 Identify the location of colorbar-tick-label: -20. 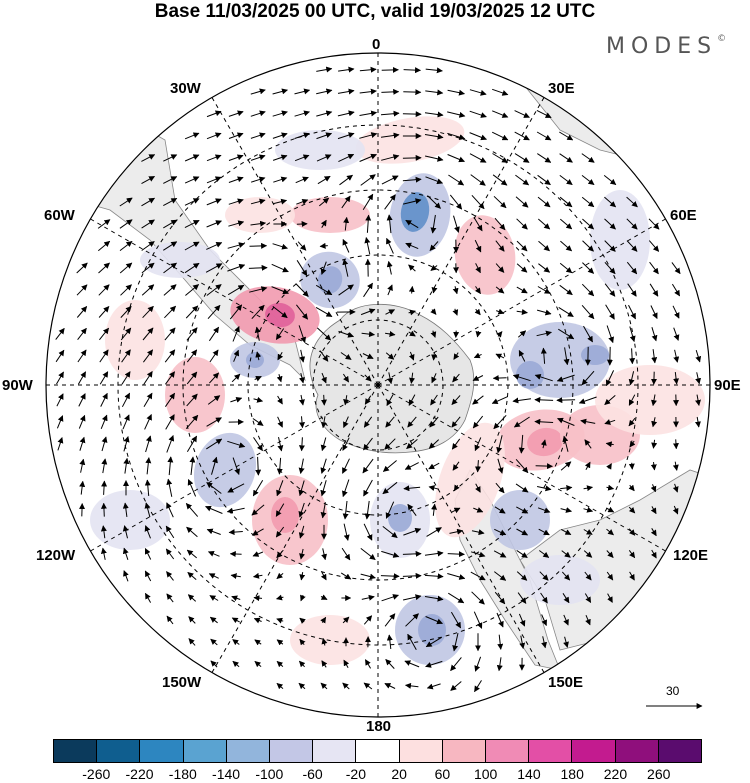
(355, 774).